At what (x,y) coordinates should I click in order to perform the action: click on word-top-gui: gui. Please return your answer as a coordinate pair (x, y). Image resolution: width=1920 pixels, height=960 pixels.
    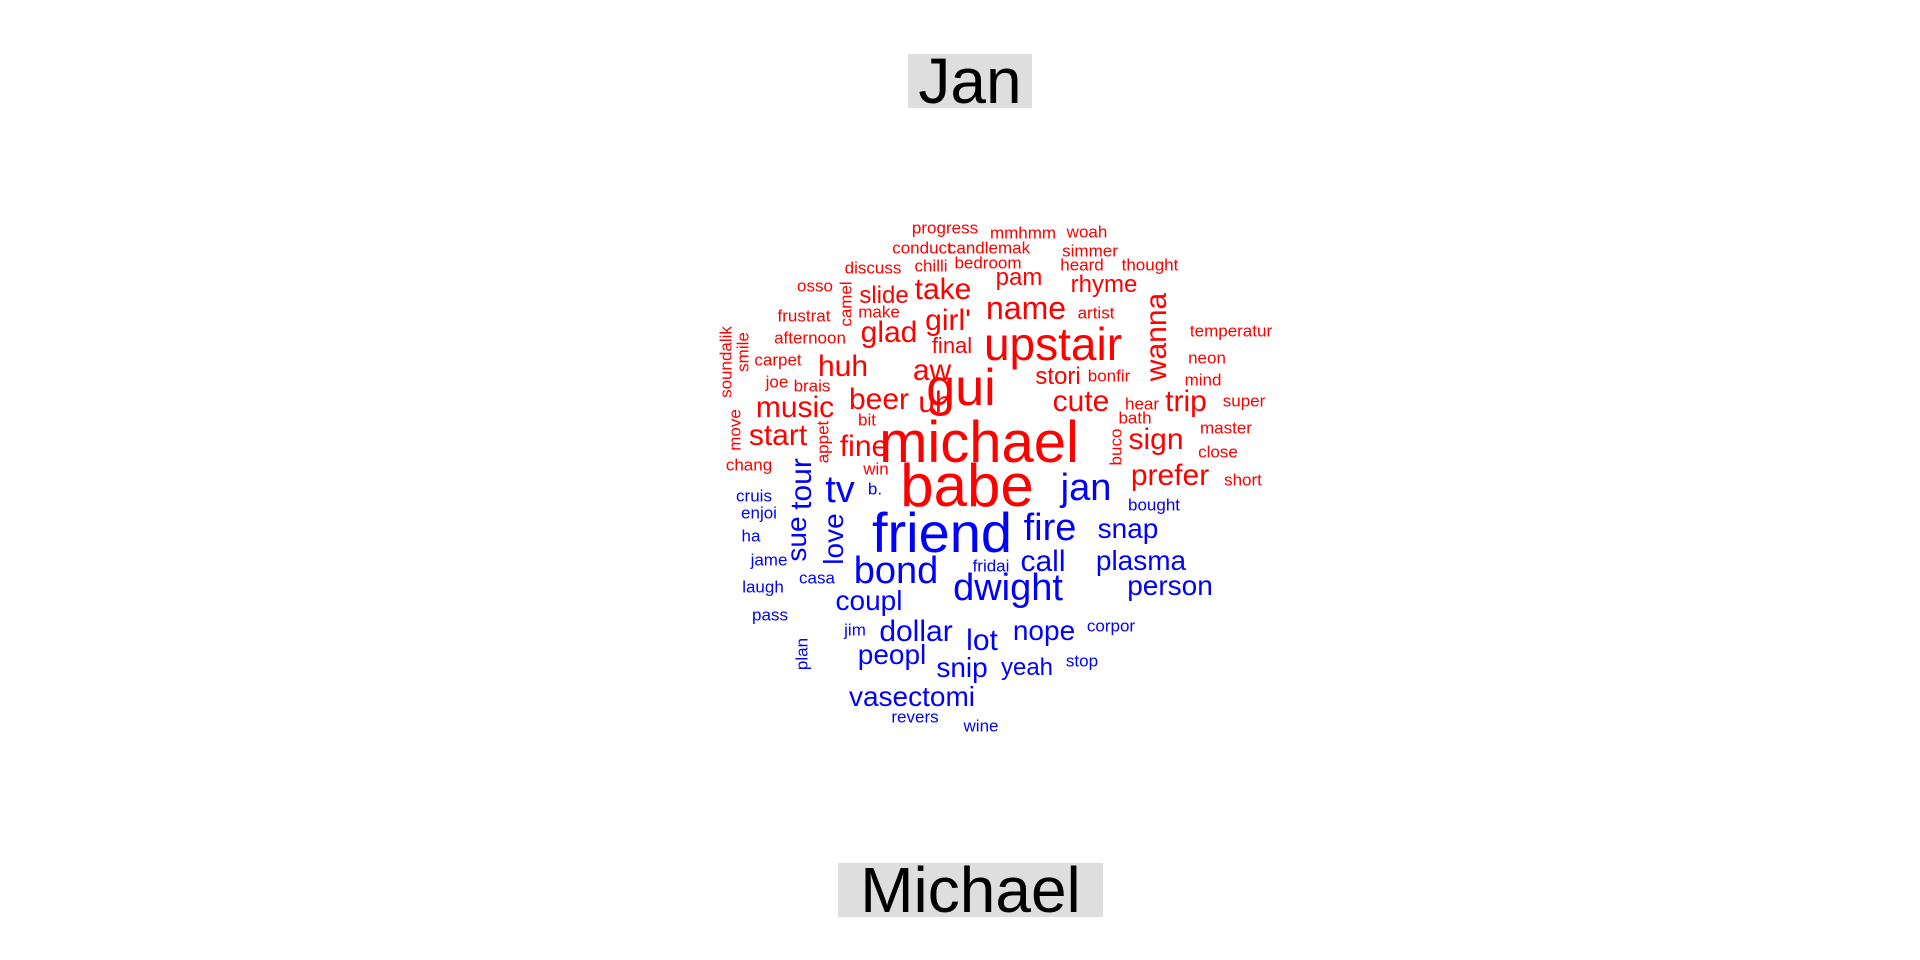
    Looking at the image, I should click on (961, 388).